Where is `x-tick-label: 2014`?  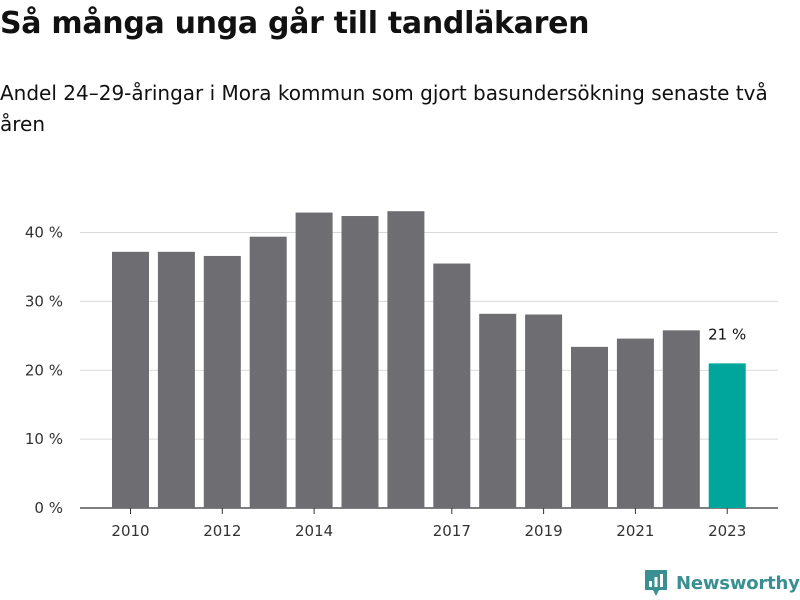
x-tick-label: 2014 is located at coordinates (314, 531).